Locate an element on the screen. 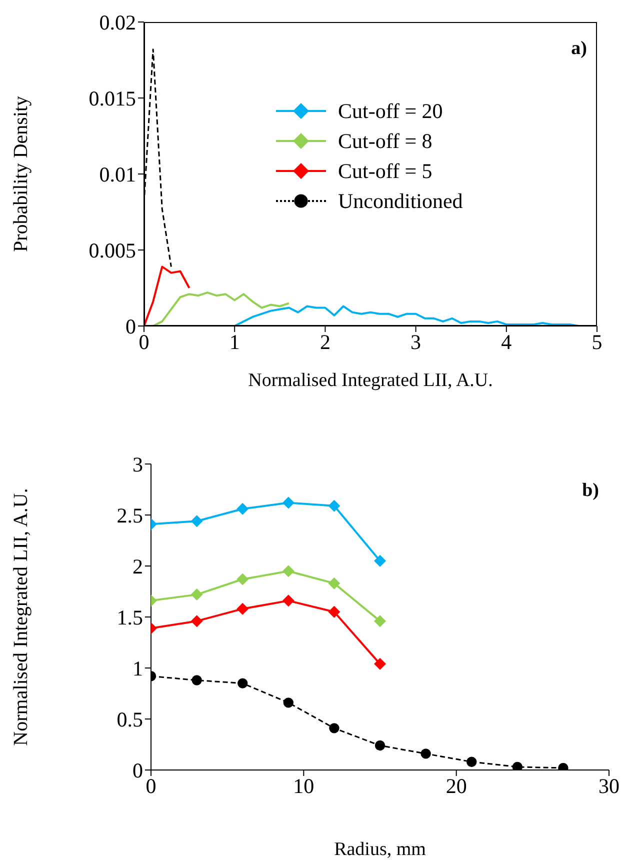 This screenshot has width=625, height=865. y-tick-label: 0.015 is located at coordinates (112, 98).